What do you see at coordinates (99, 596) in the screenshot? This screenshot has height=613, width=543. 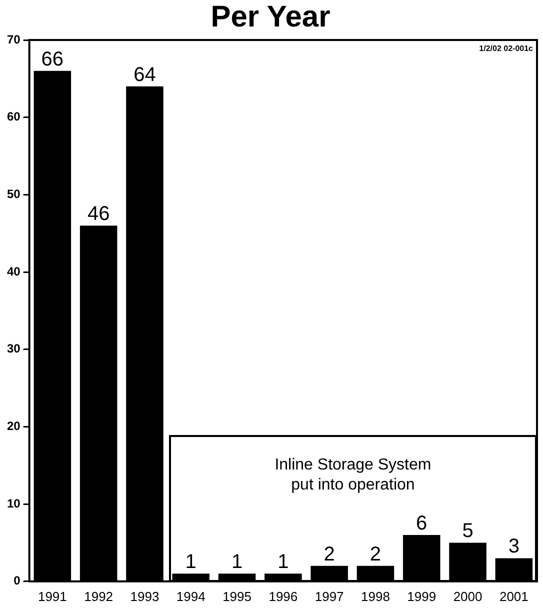 I see `x-tick-label: 1992` at bounding box center [99, 596].